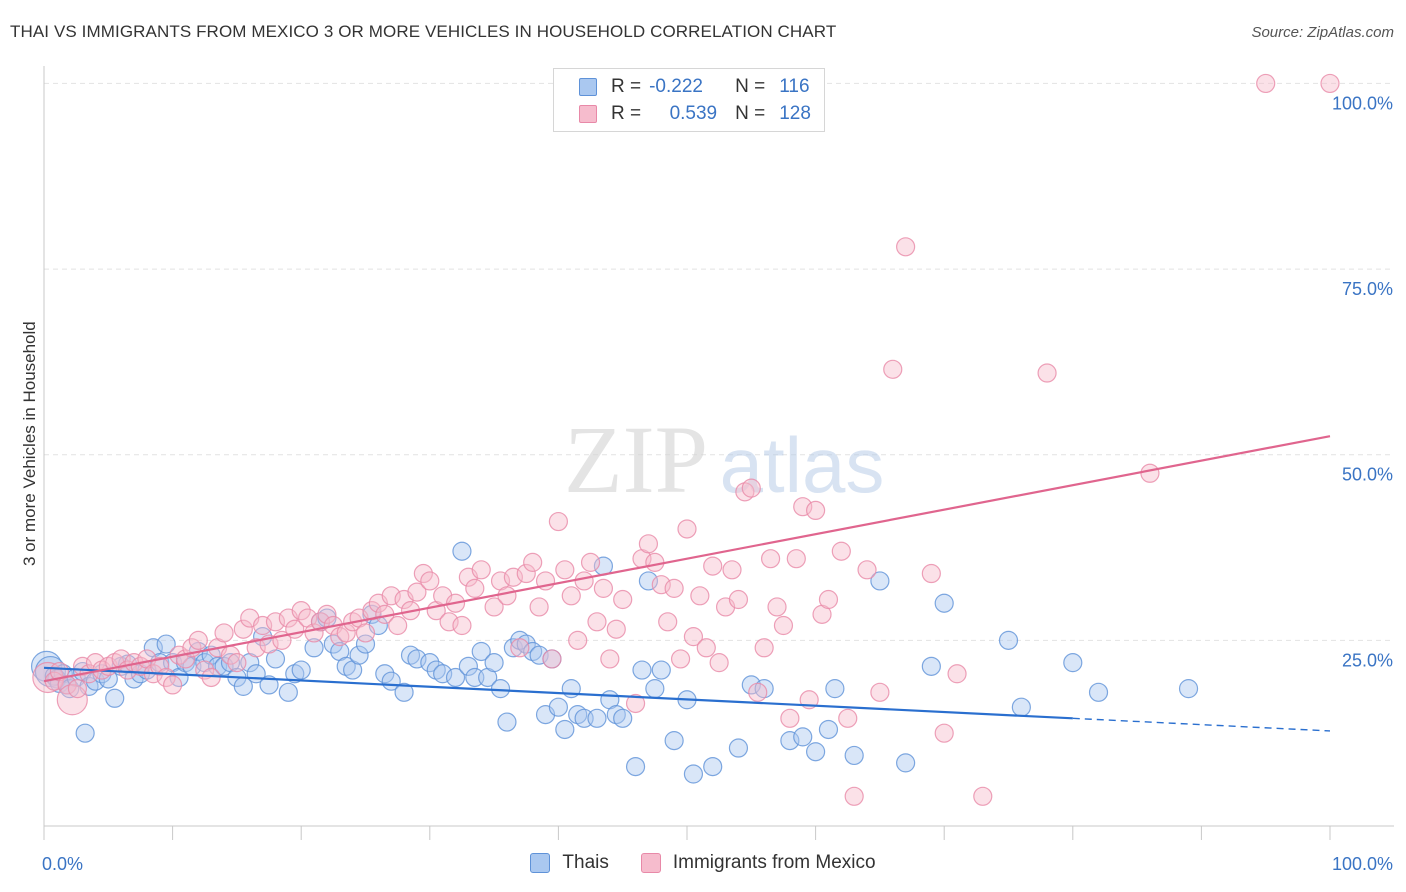 The image size is (1406, 892). What do you see at coordinates (750, 86) in the screenshot?
I see `legend-n-label: N =` at bounding box center [750, 86].